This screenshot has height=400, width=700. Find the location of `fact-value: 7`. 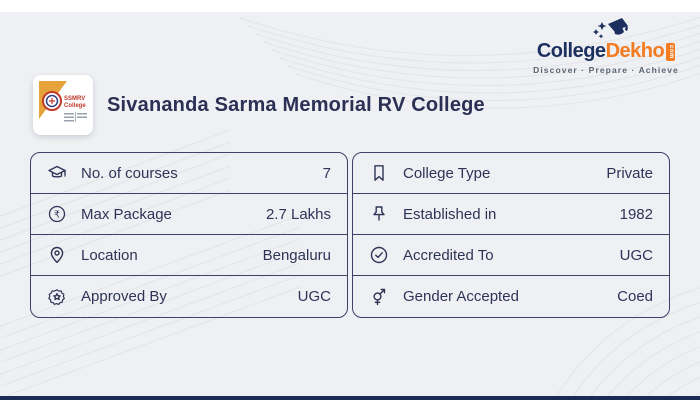

fact-value: 7 is located at coordinates (326, 173).